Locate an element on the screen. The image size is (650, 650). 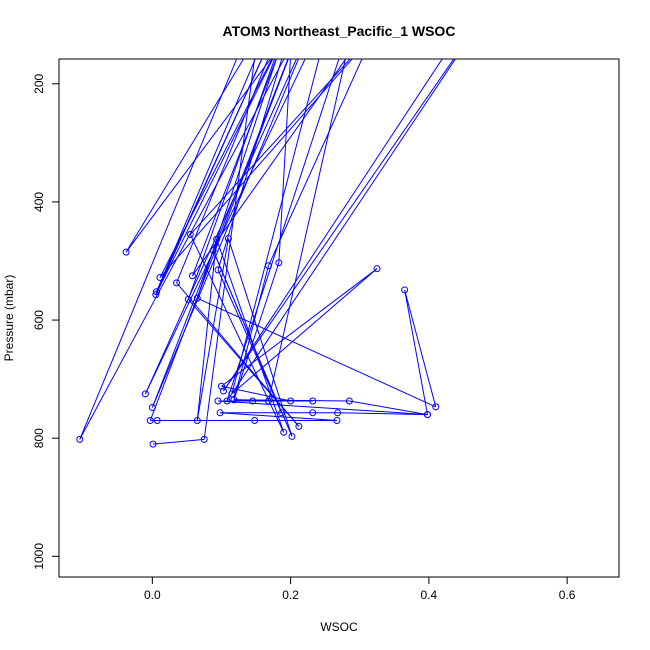
y-axis: 200 400 600 800 1000 is located at coordinates (45, 321).